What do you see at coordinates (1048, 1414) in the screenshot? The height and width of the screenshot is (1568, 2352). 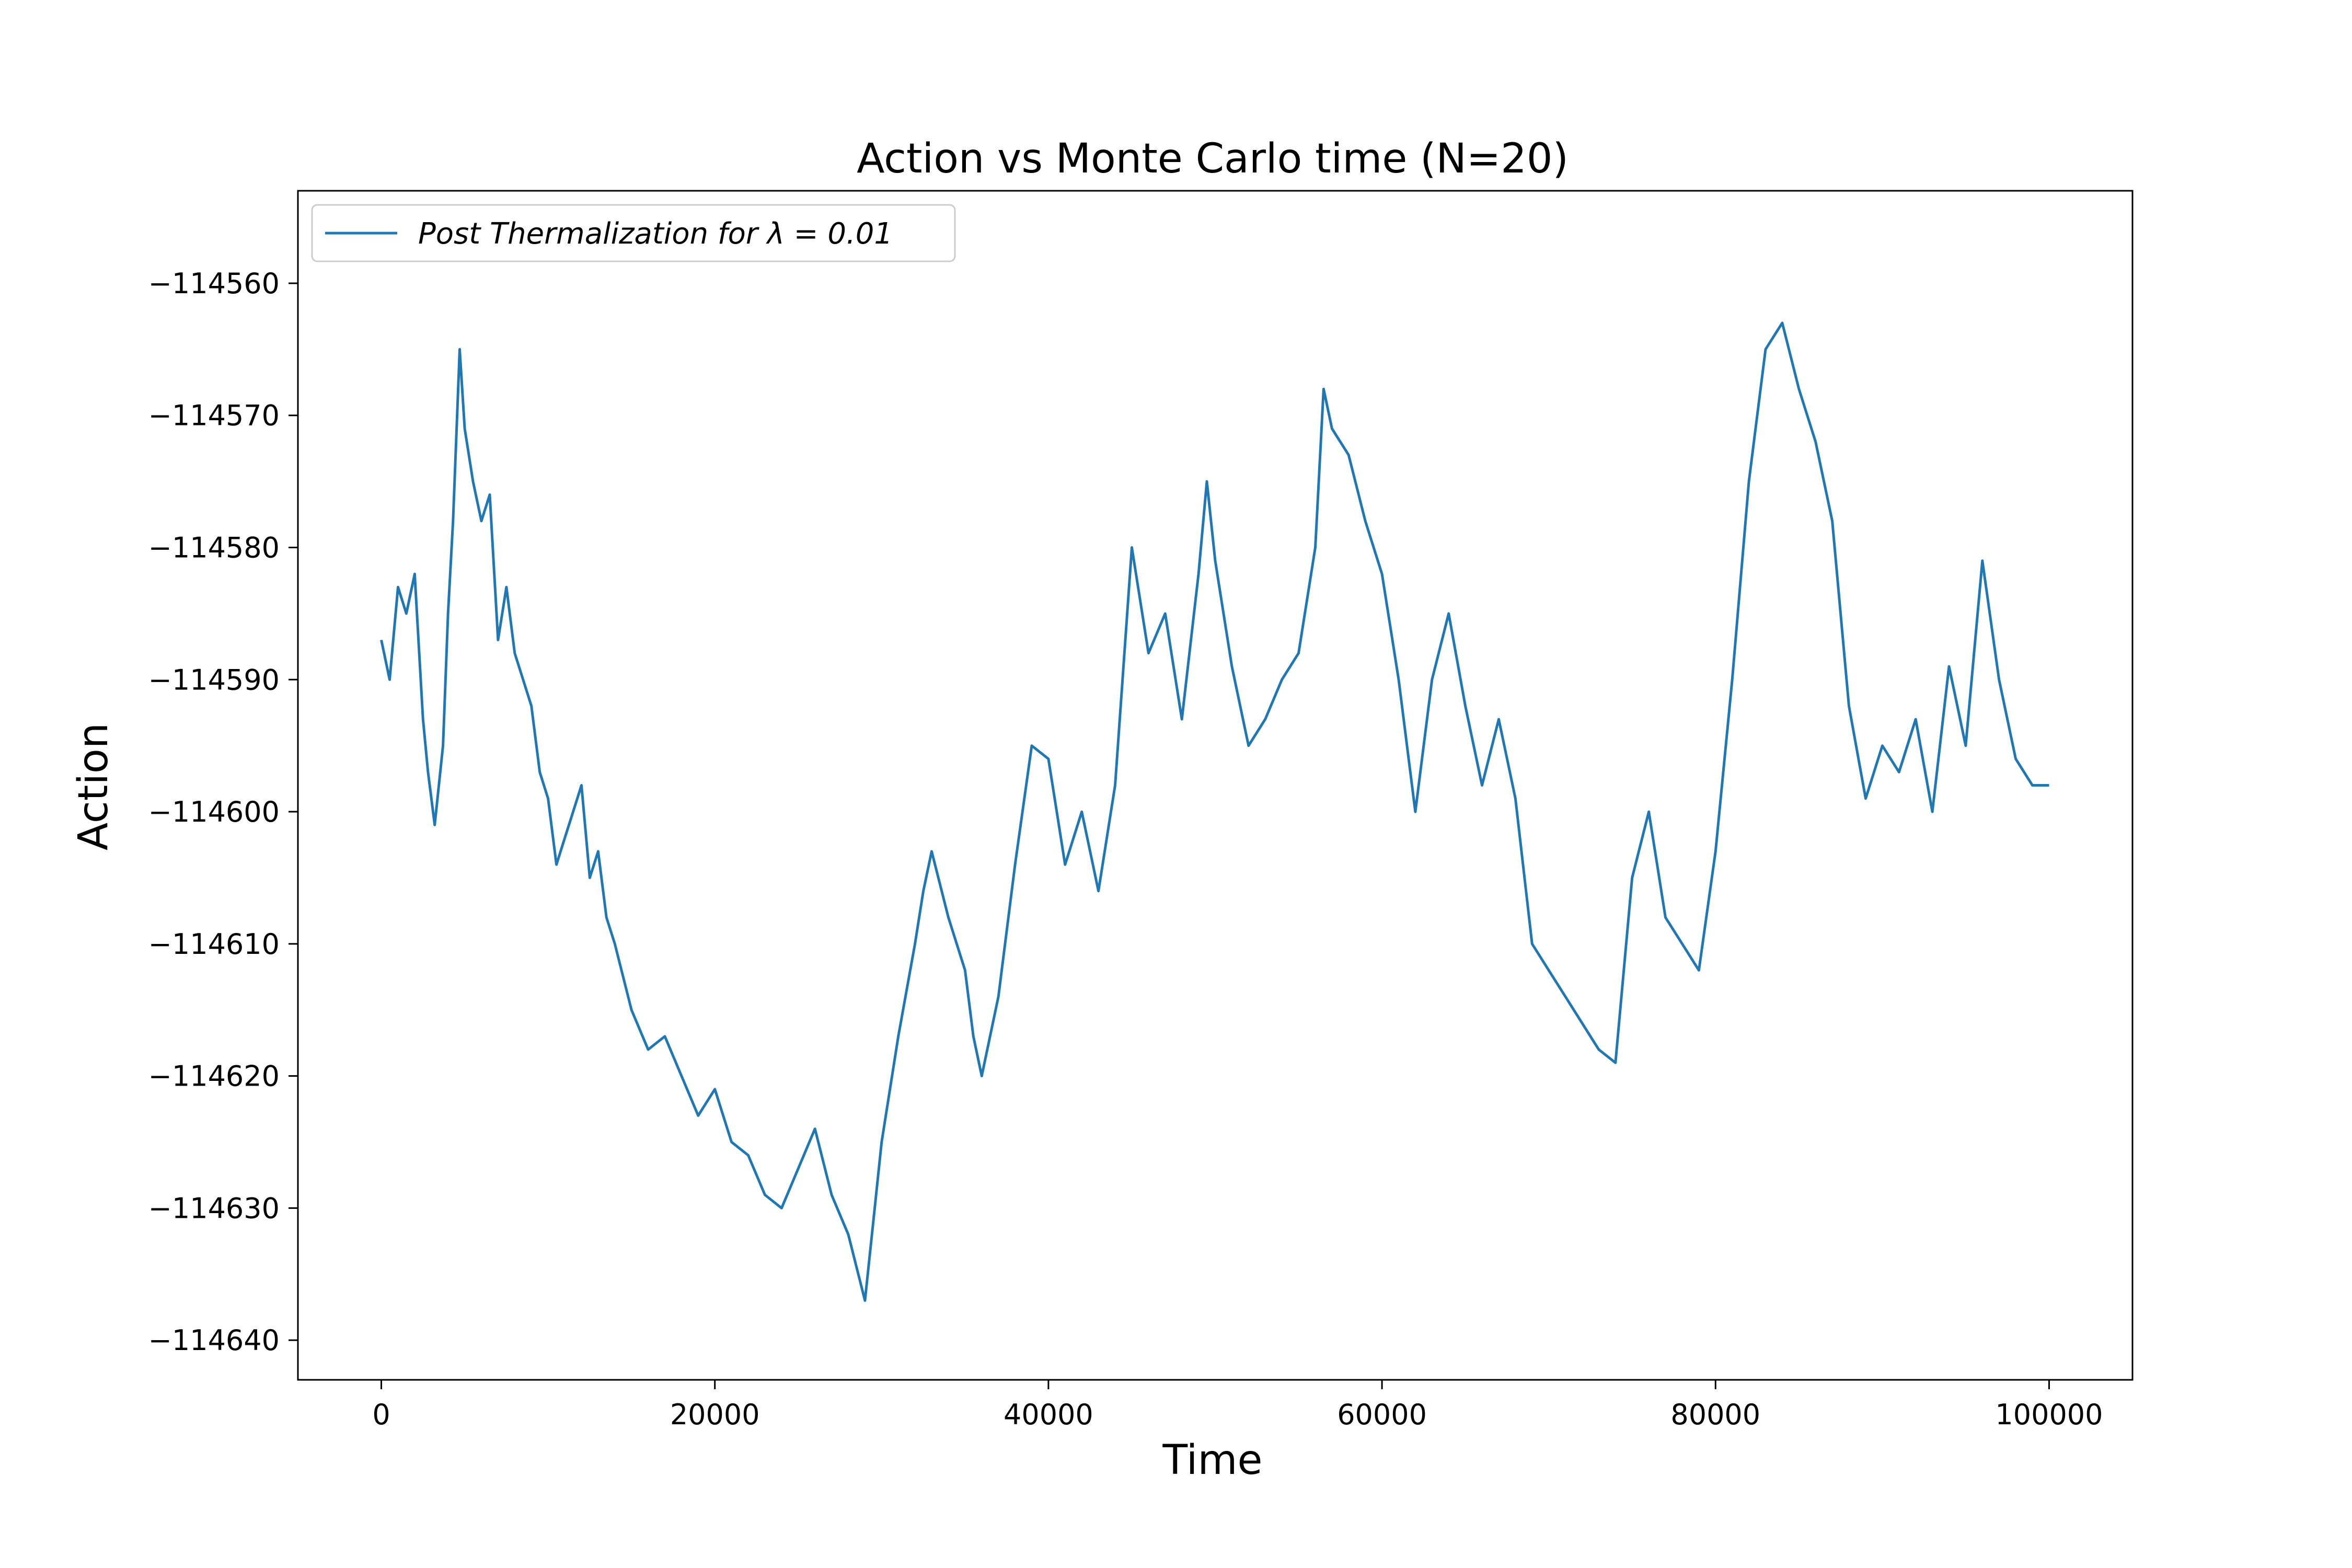 I see `x-tick-label: 40000` at bounding box center [1048, 1414].